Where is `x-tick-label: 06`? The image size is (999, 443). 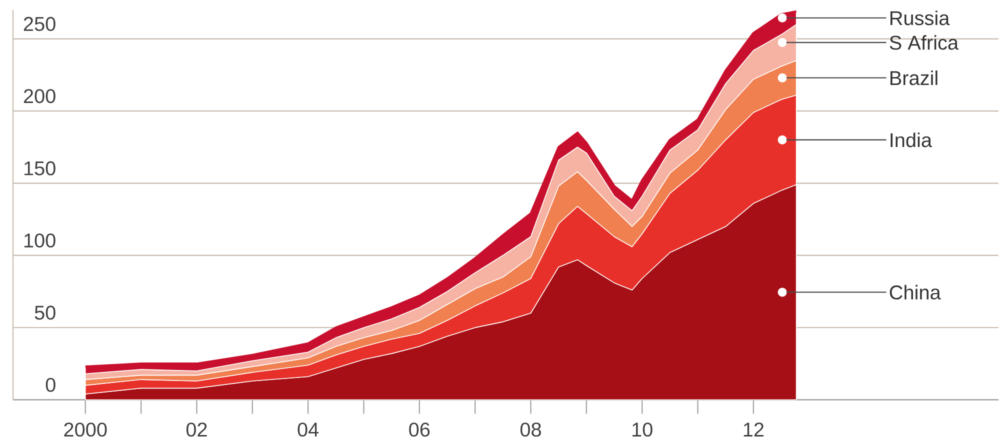 x-tick-label: 06 is located at coordinates (419, 429).